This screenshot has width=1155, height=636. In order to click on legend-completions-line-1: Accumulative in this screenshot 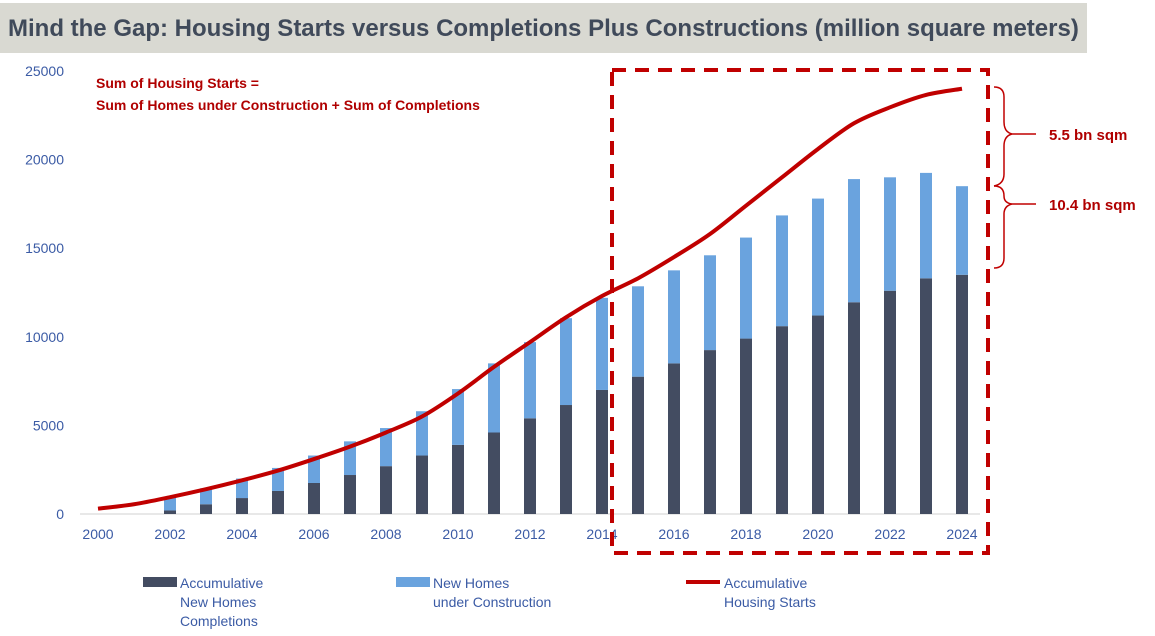, I will do `click(222, 583)`.